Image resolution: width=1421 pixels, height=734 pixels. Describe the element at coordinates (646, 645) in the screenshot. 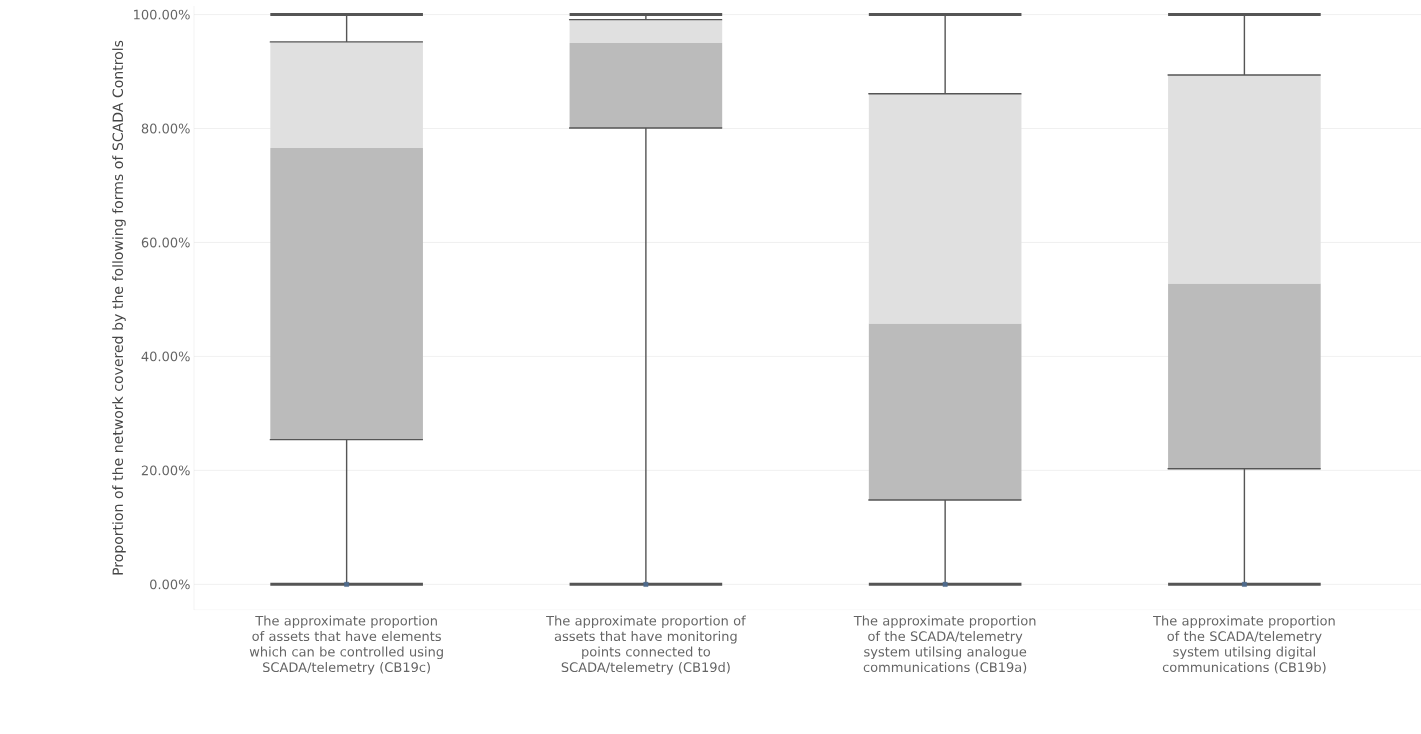

I see `x-tick-label: The approximate proportion of assets that have monitoring points connected to SCADA/telemetry (CB19d)` at that location.